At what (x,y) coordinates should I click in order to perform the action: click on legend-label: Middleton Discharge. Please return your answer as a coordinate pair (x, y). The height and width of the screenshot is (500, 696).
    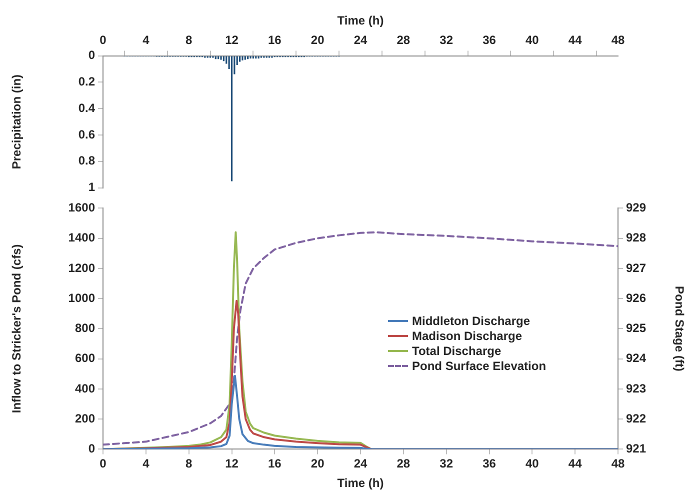
    Looking at the image, I should click on (471, 321).